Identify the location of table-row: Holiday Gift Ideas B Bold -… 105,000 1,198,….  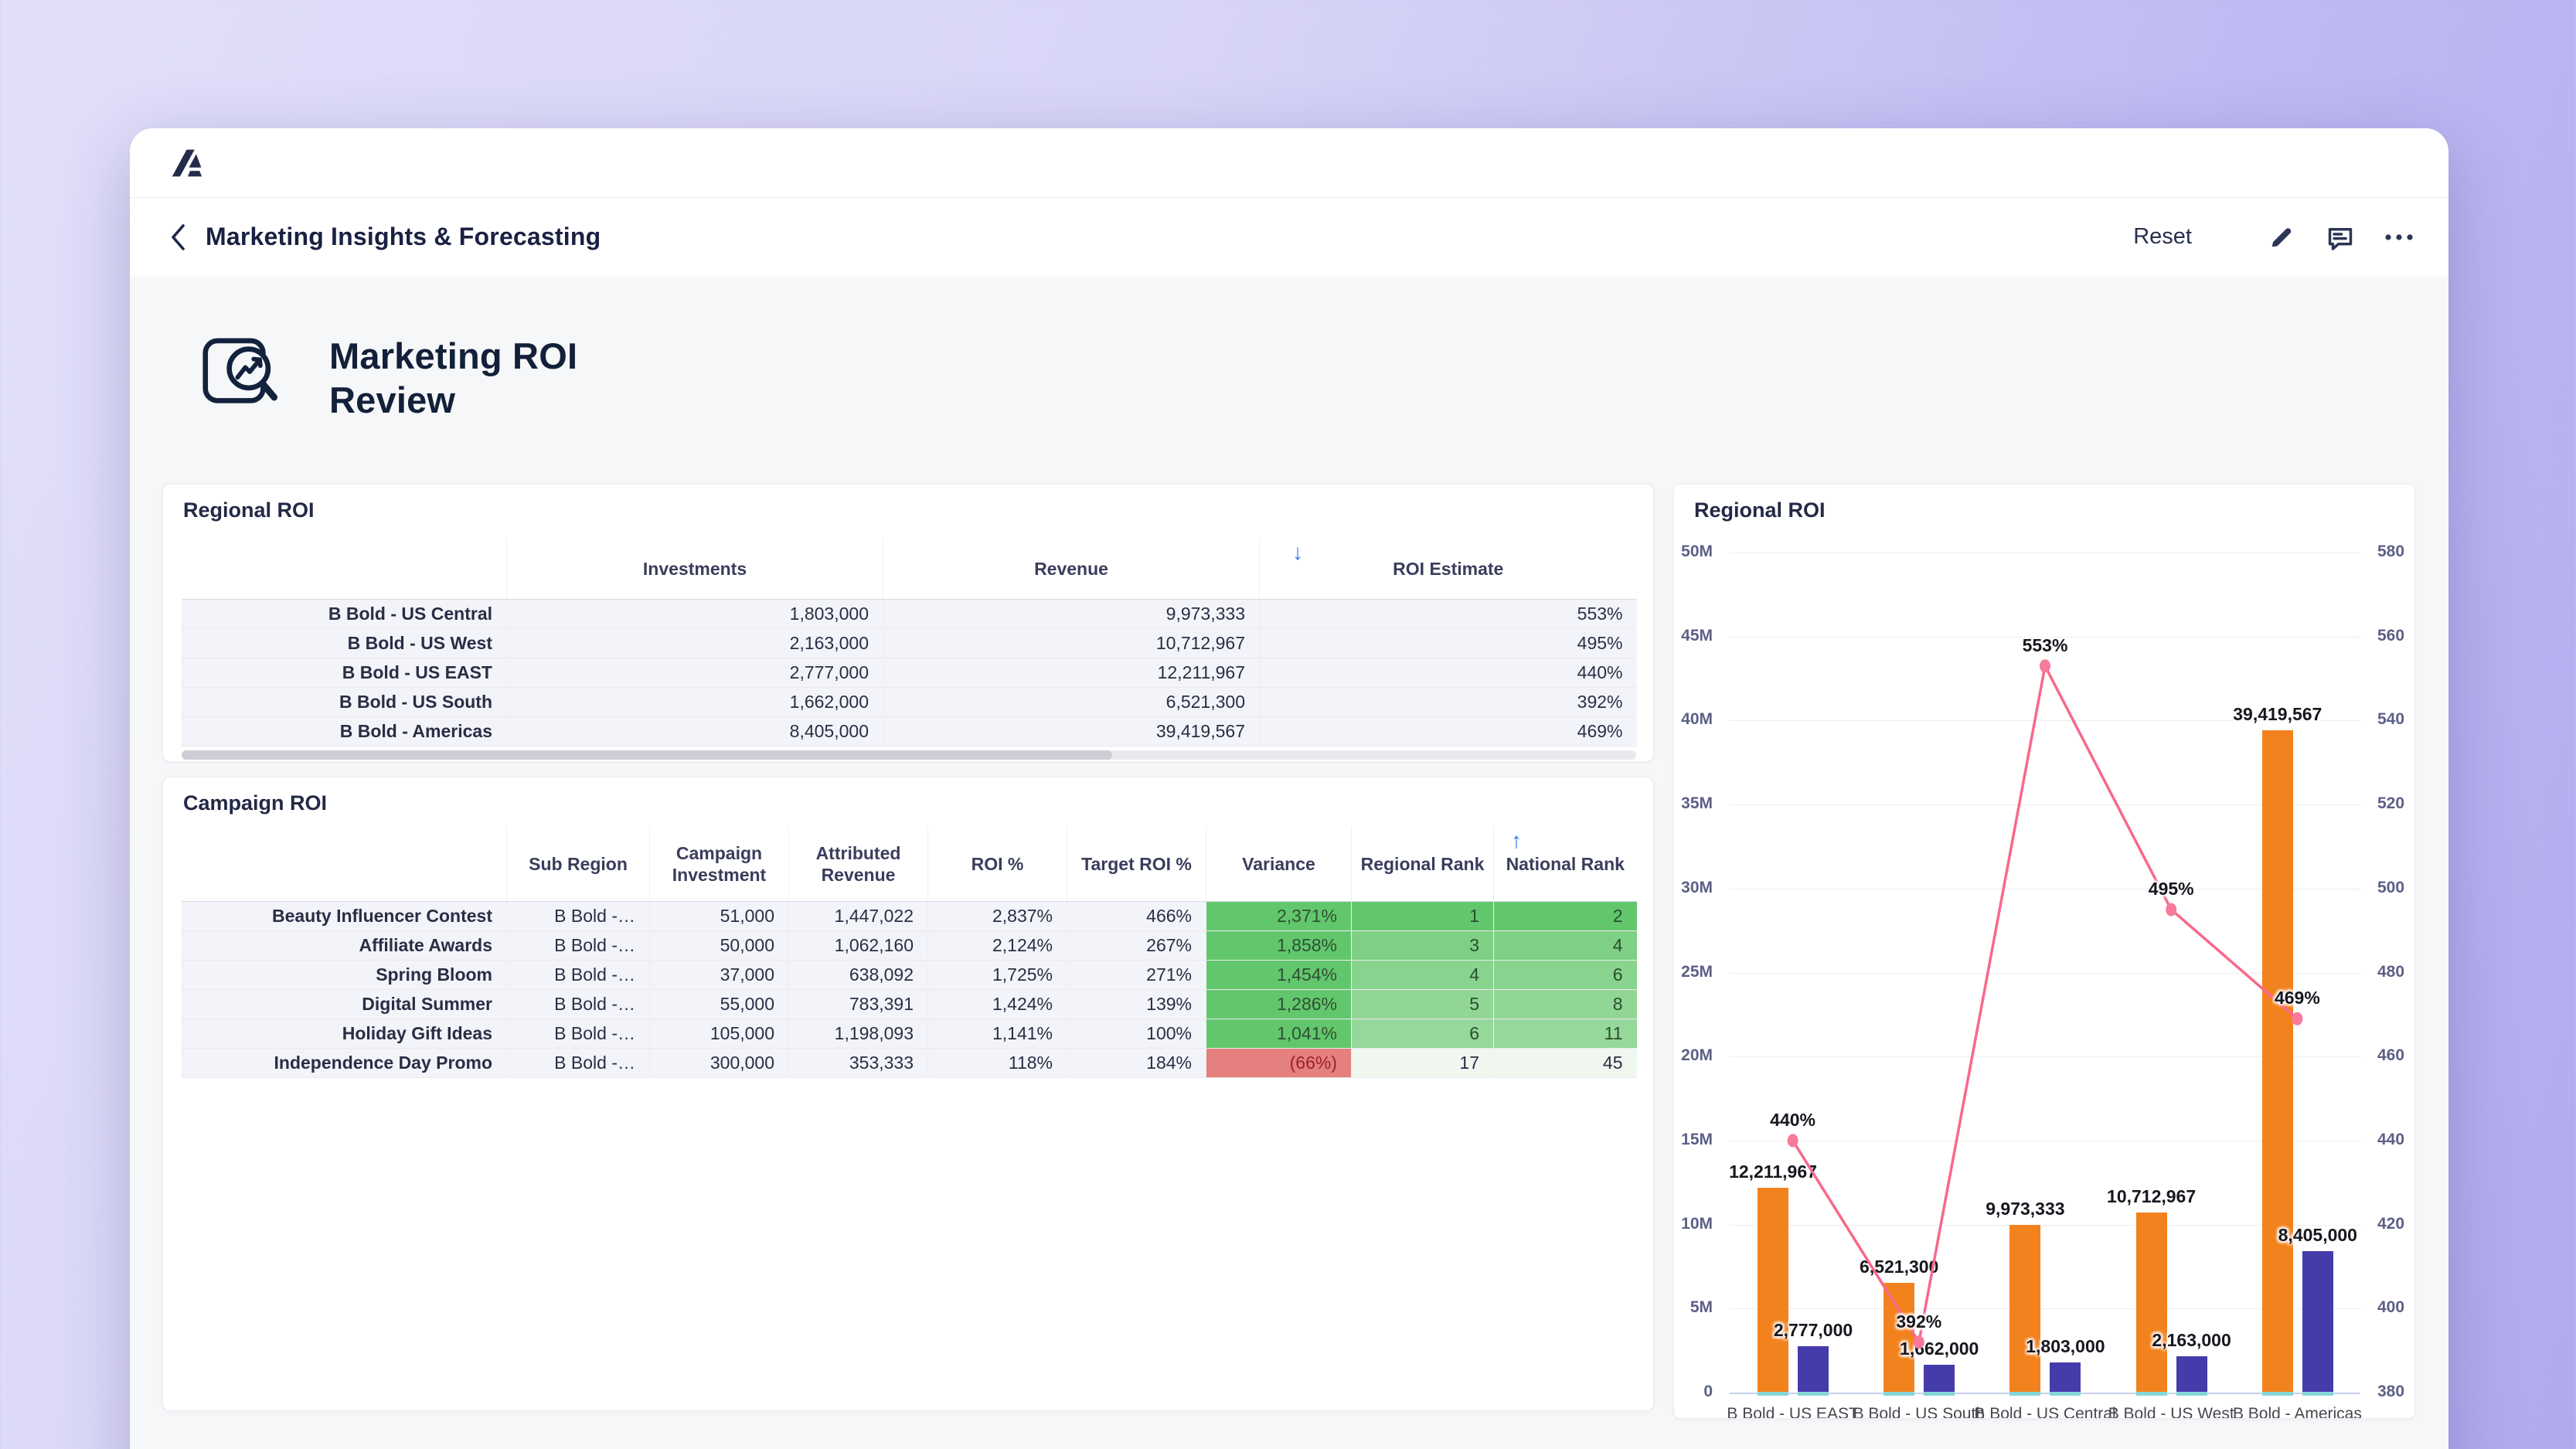
(909, 1034).